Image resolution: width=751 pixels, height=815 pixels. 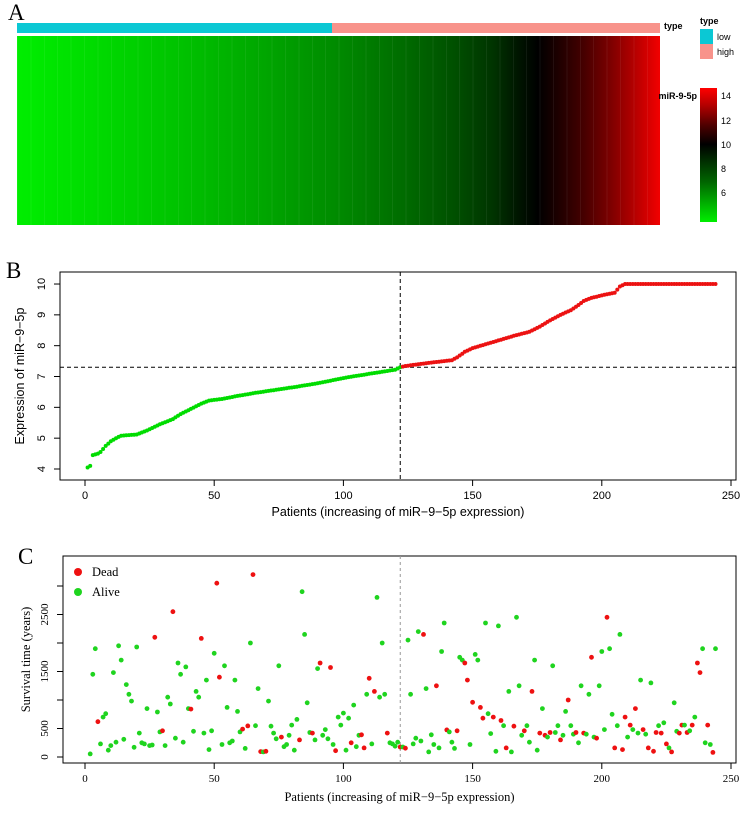 I want to click on colorbar-tick-label: 10, so click(x=726, y=144).